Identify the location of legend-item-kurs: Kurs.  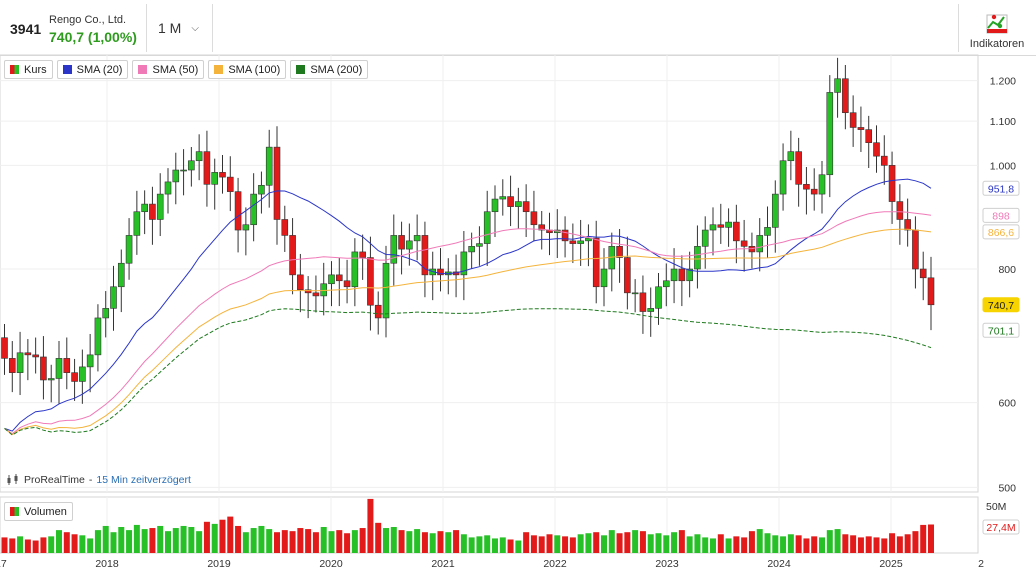
(28, 69).